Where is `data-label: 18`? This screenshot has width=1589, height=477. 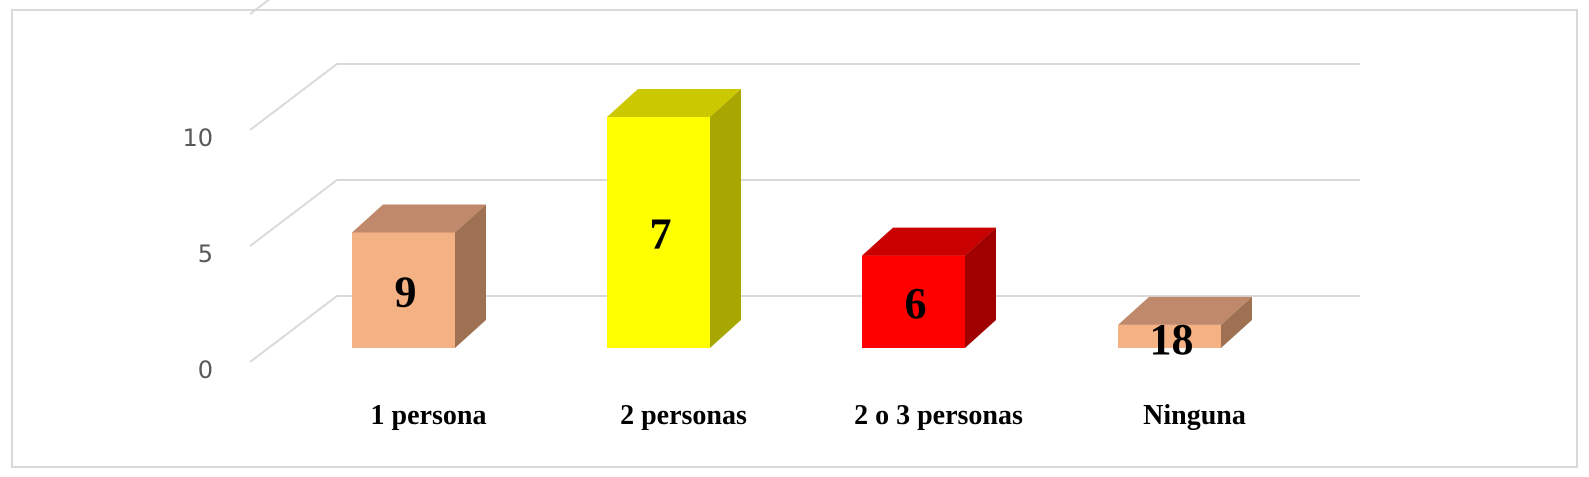
data-label: 18 is located at coordinates (1172, 339).